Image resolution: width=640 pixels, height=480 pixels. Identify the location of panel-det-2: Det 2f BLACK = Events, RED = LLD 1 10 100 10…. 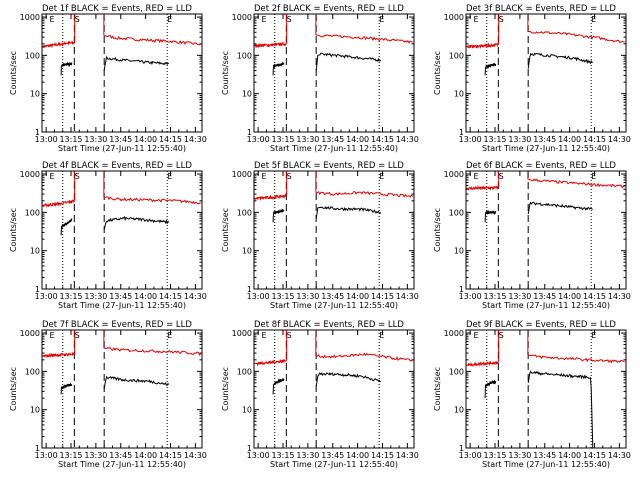
(320, 78).